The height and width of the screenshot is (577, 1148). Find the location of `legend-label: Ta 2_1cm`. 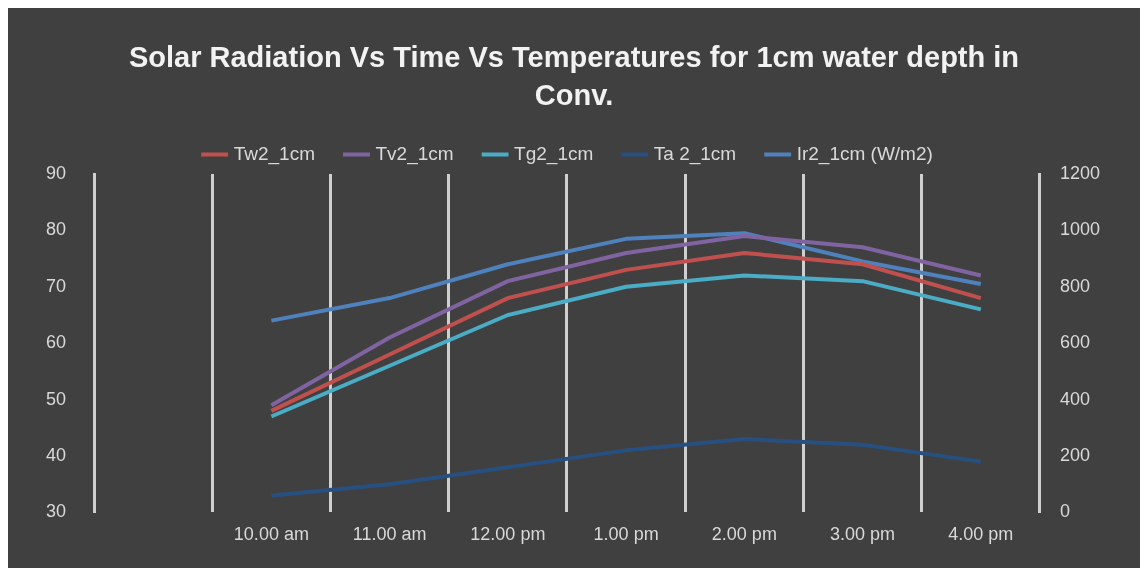

legend-label: Ta 2_1cm is located at coordinates (695, 153).